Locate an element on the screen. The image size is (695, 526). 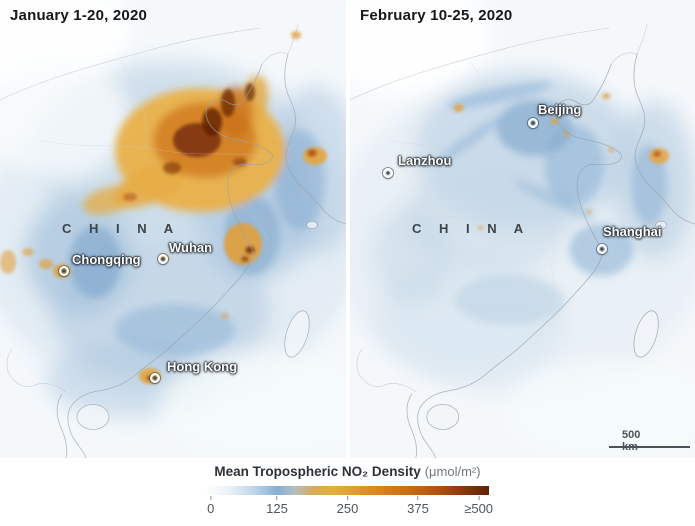
tick-250: 250 is located at coordinates (348, 506).